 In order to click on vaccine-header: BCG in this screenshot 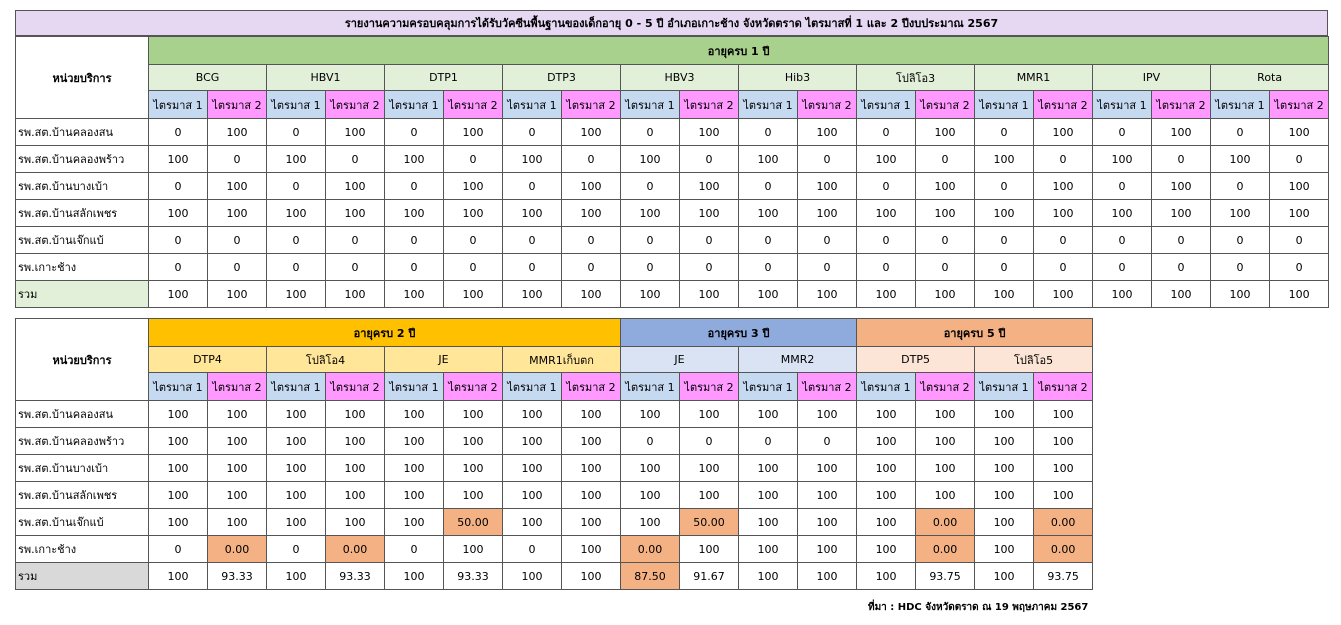, I will do `click(207, 77)`.